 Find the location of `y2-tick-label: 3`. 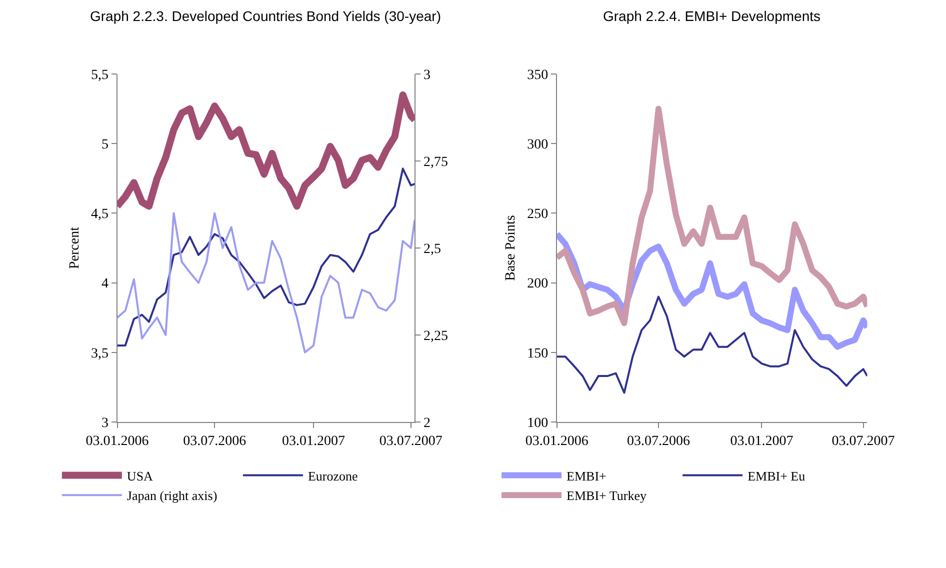

y2-tick-label: 3 is located at coordinates (426, 75).